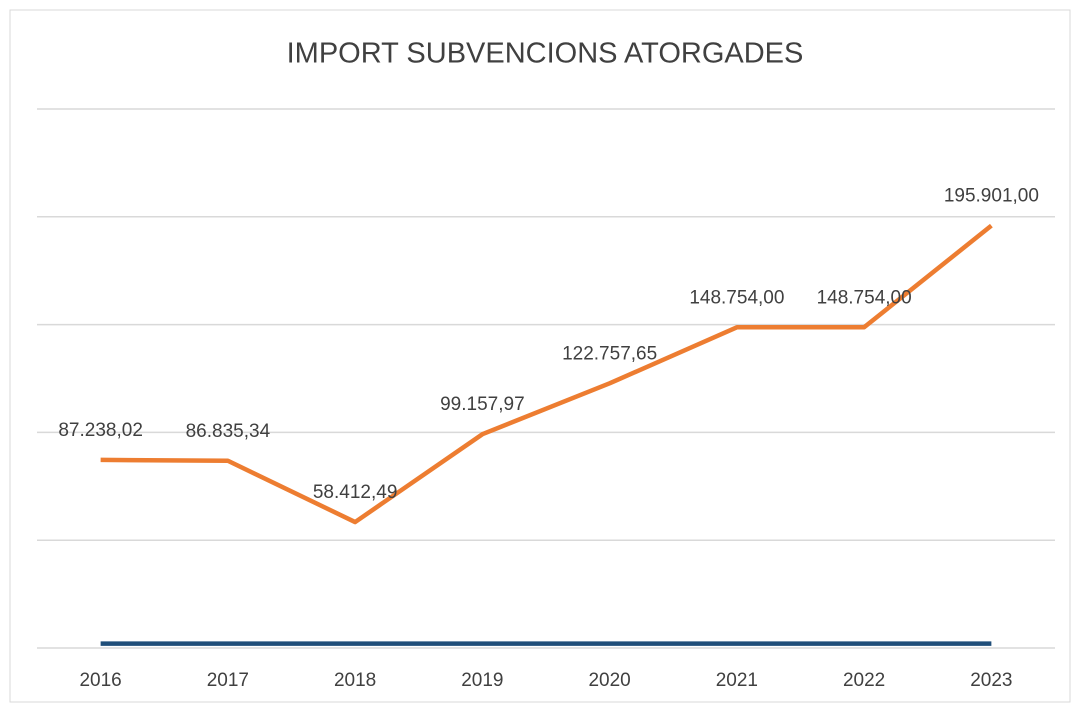  I want to click on x-tick-label: 2020, so click(609, 680).